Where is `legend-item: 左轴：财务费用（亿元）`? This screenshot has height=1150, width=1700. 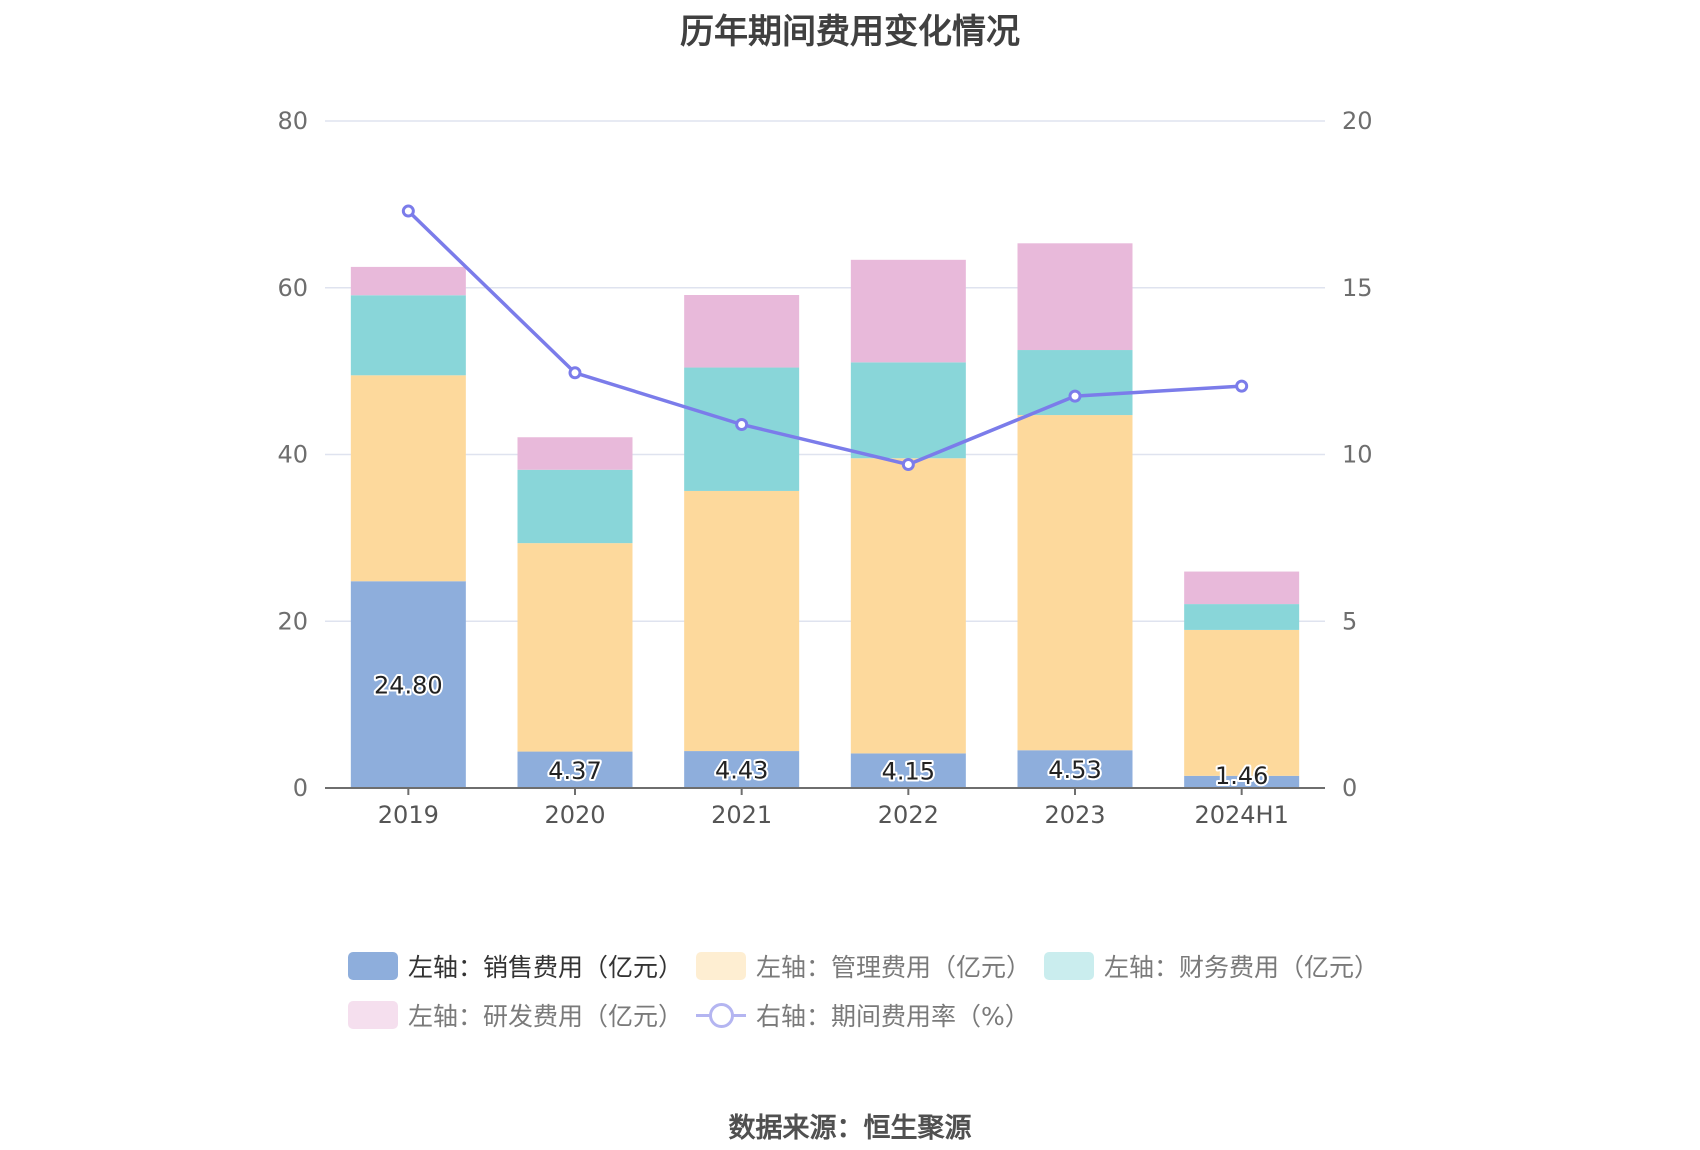 legend-item: 左轴：财务费用（亿元） is located at coordinates (1211, 966).